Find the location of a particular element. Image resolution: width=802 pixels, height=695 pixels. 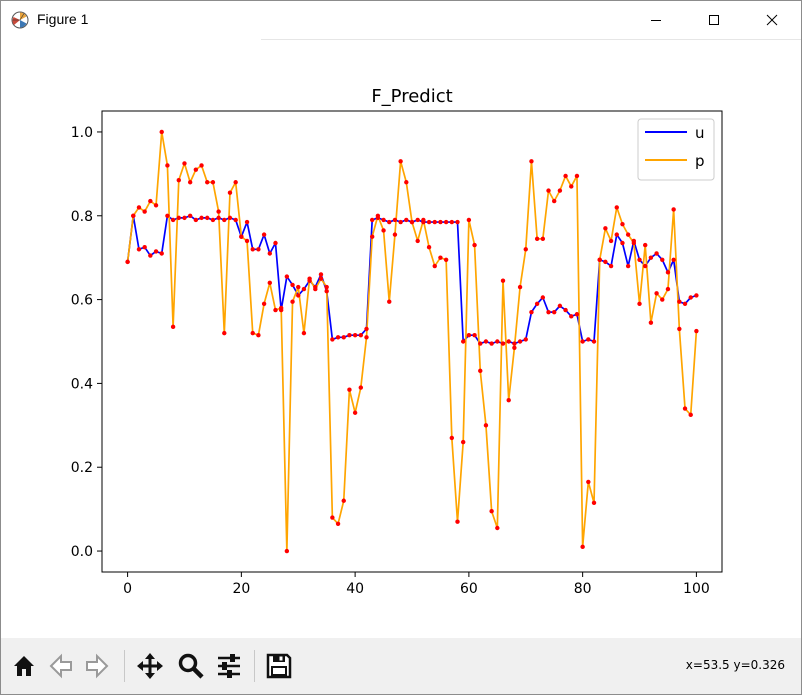

pan-button is located at coordinates (150, 666).